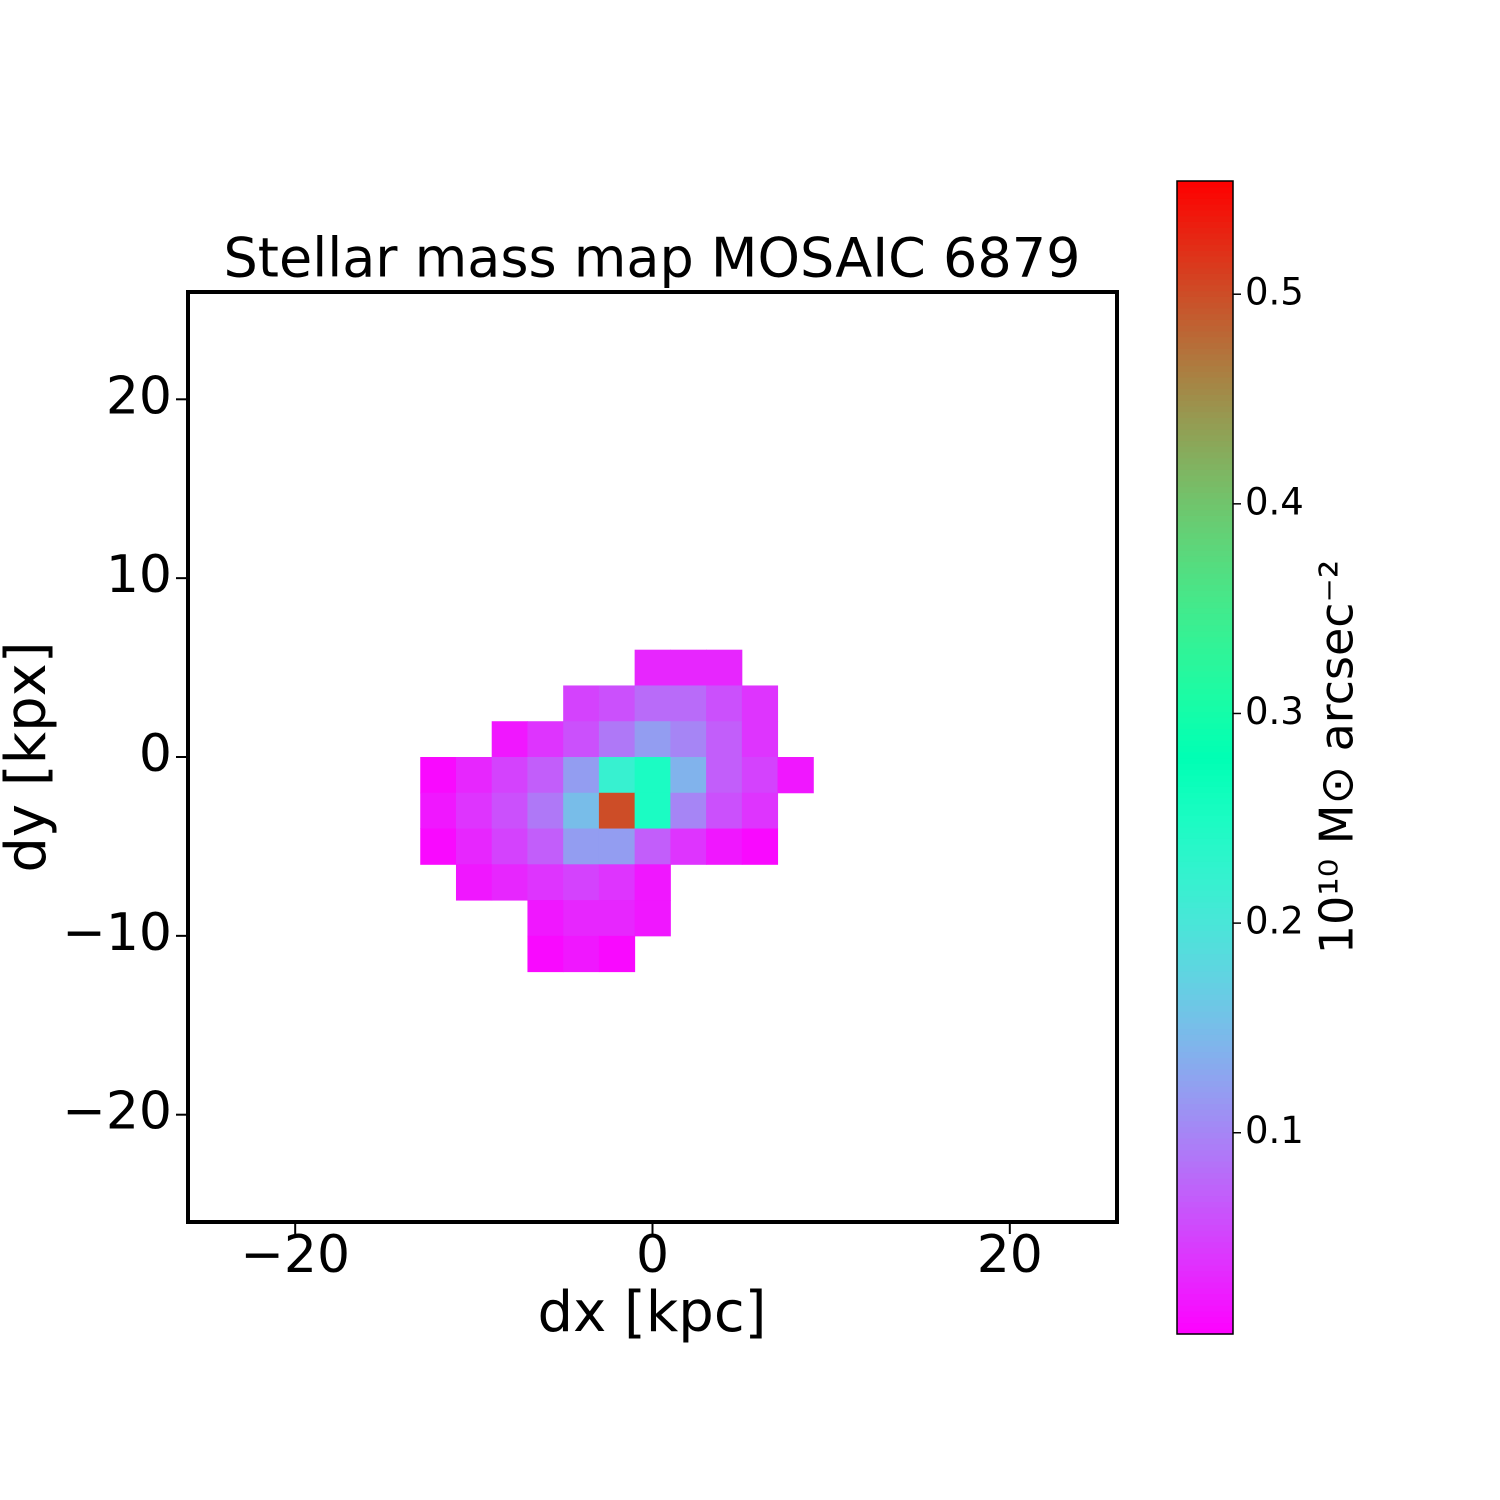 The width and height of the screenshot is (1500, 1500). I want to click on y-tick-label: 20, so click(139, 396).